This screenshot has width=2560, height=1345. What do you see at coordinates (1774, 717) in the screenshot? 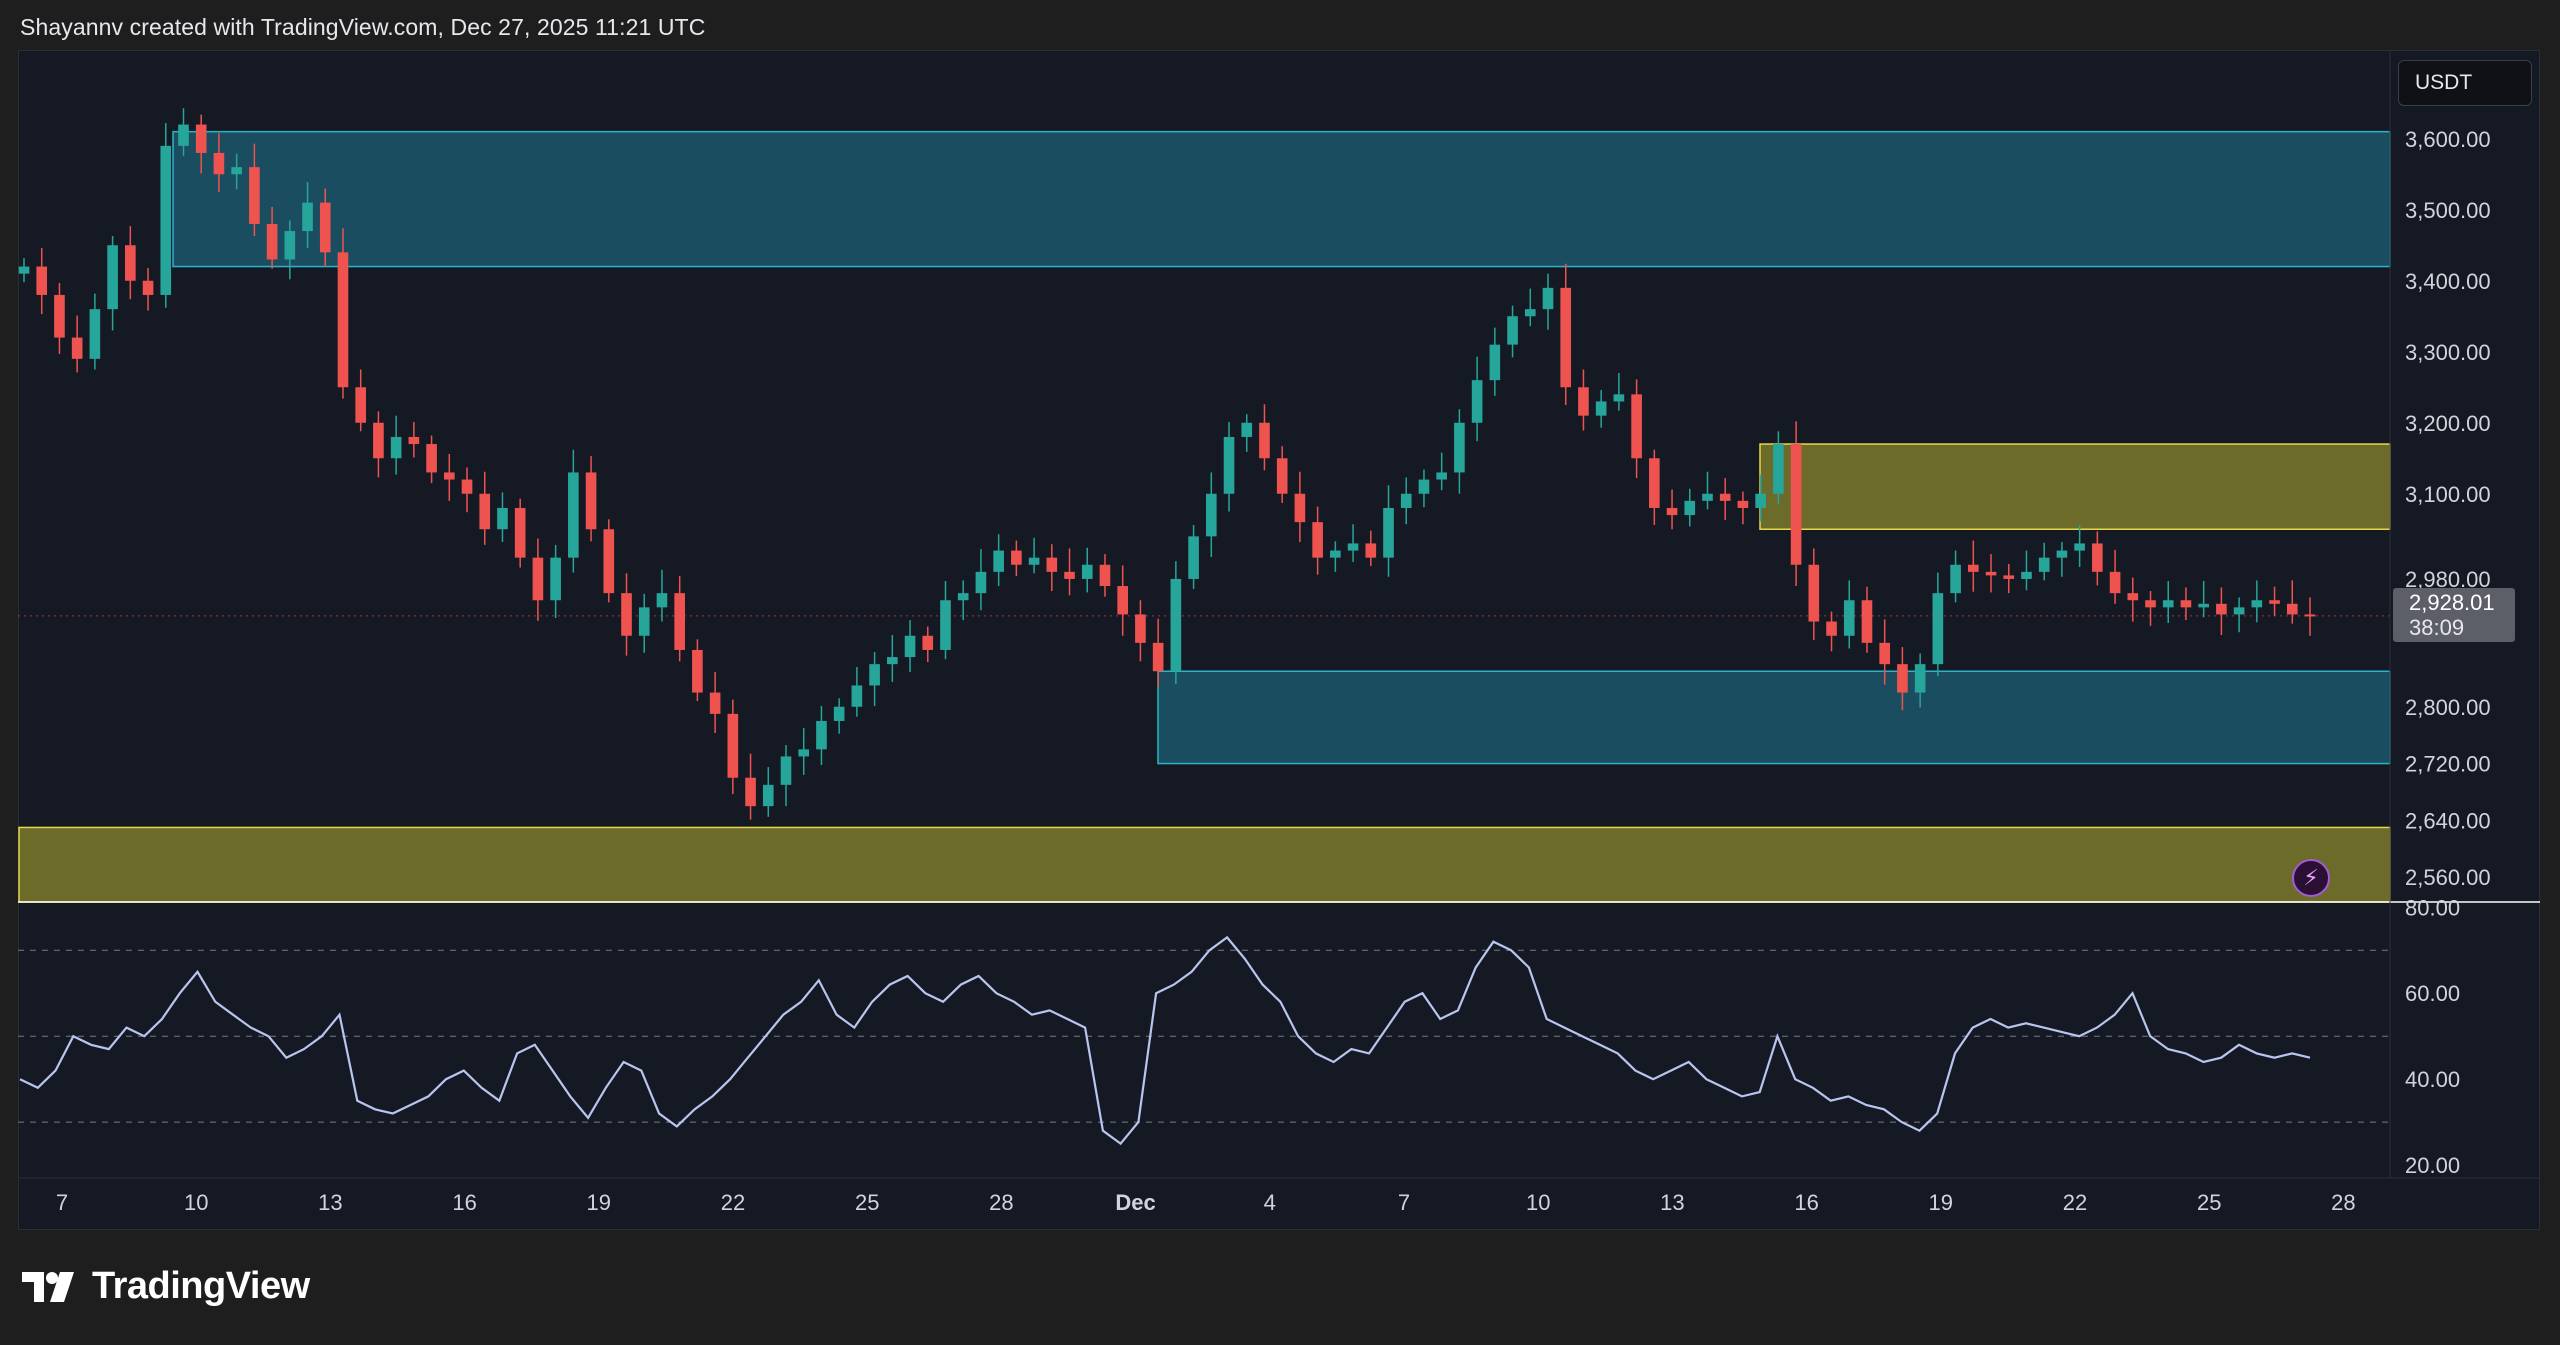
I see `demand-zone-mid` at bounding box center [1774, 717].